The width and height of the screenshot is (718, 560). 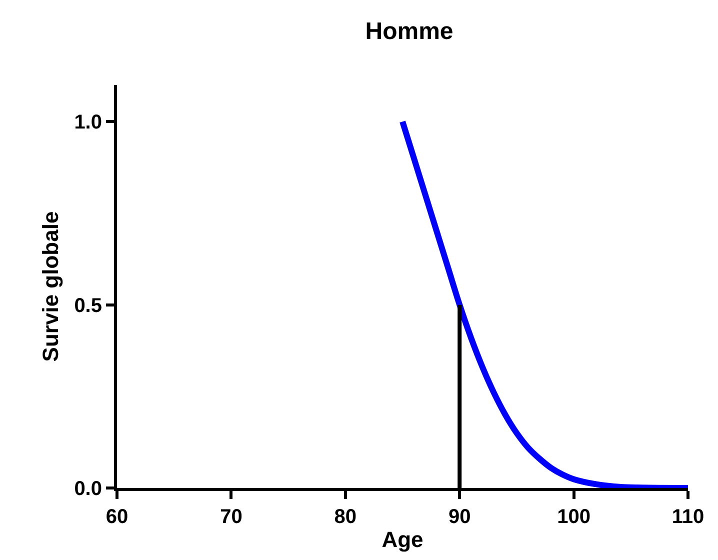 I want to click on x-tick-label: 80, so click(x=345, y=517).